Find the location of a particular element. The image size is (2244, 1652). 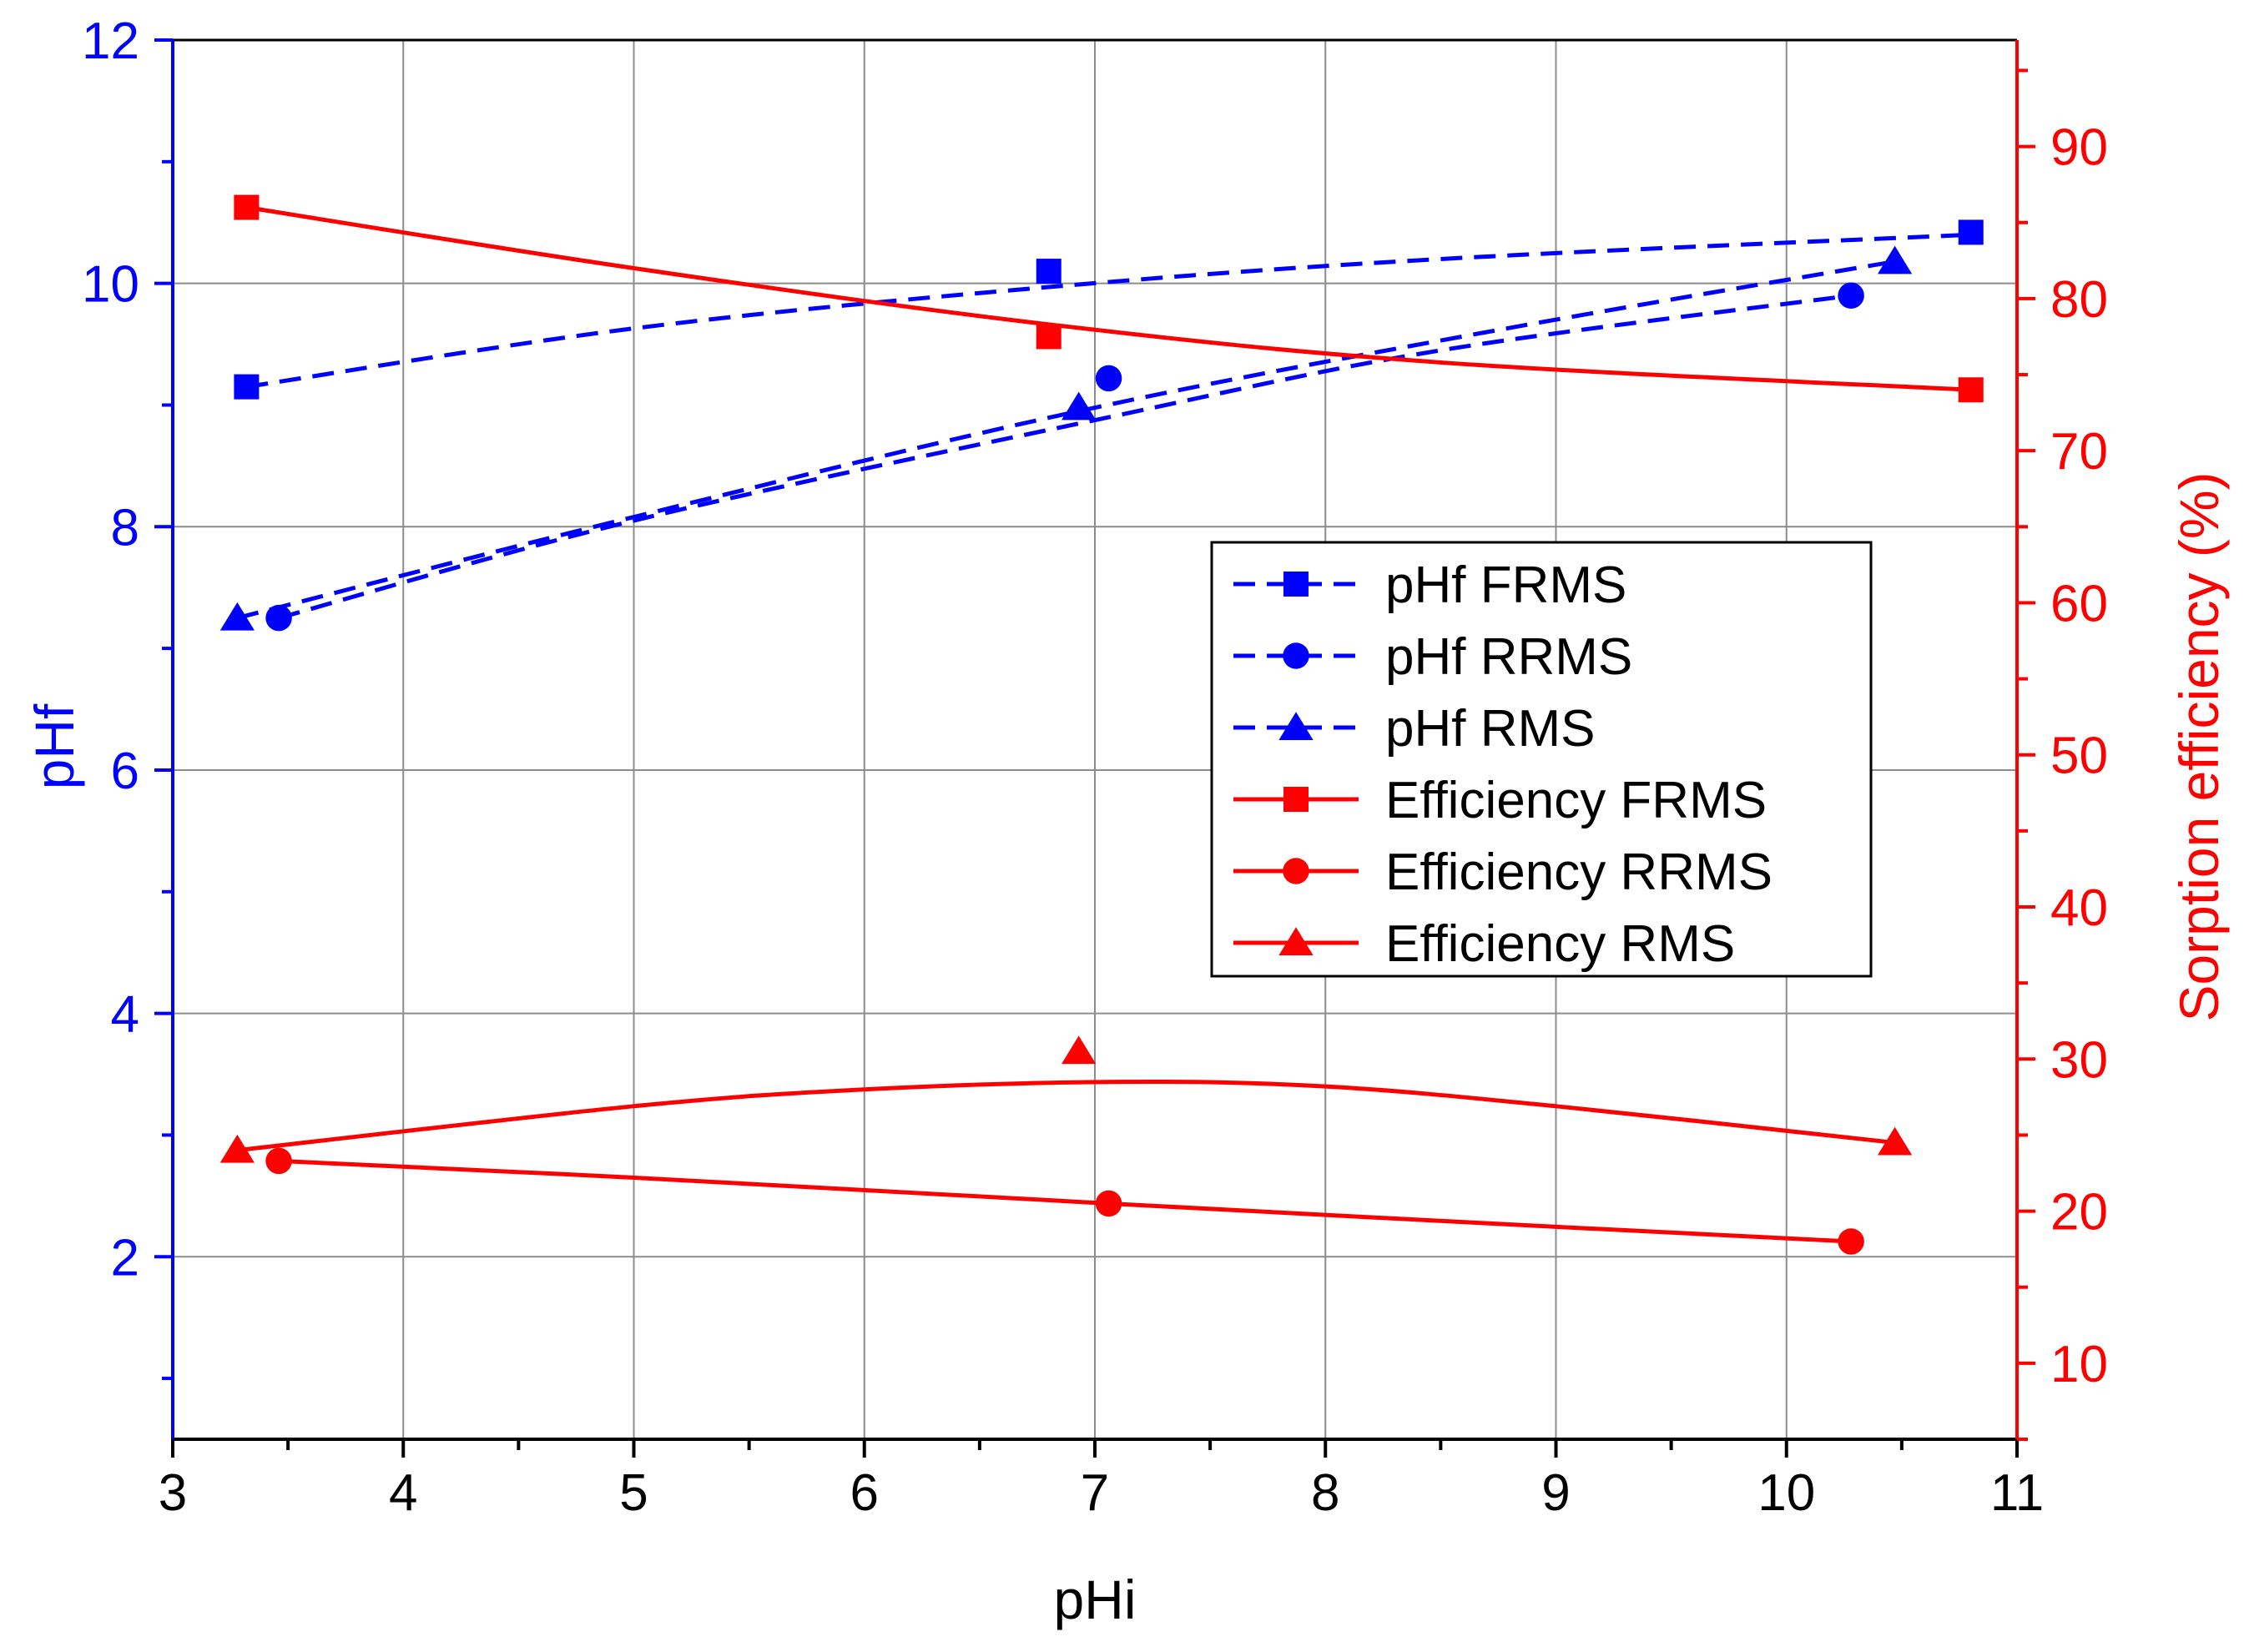

y-right-tick-label: 70 is located at coordinates (2079, 452).